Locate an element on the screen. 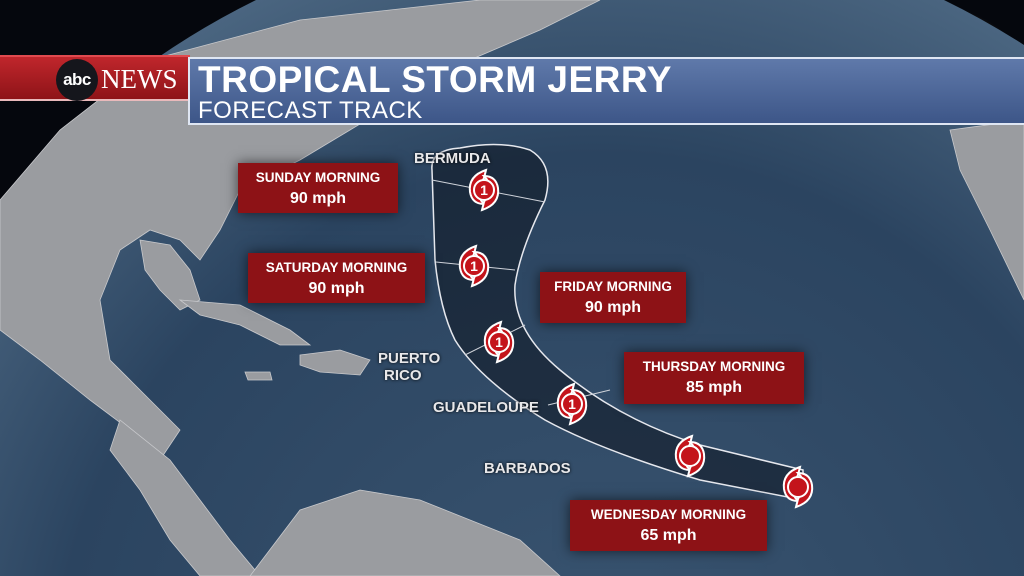 The height and width of the screenshot is (576, 1024). forecast-wind: 85 mph is located at coordinates (713, 387).